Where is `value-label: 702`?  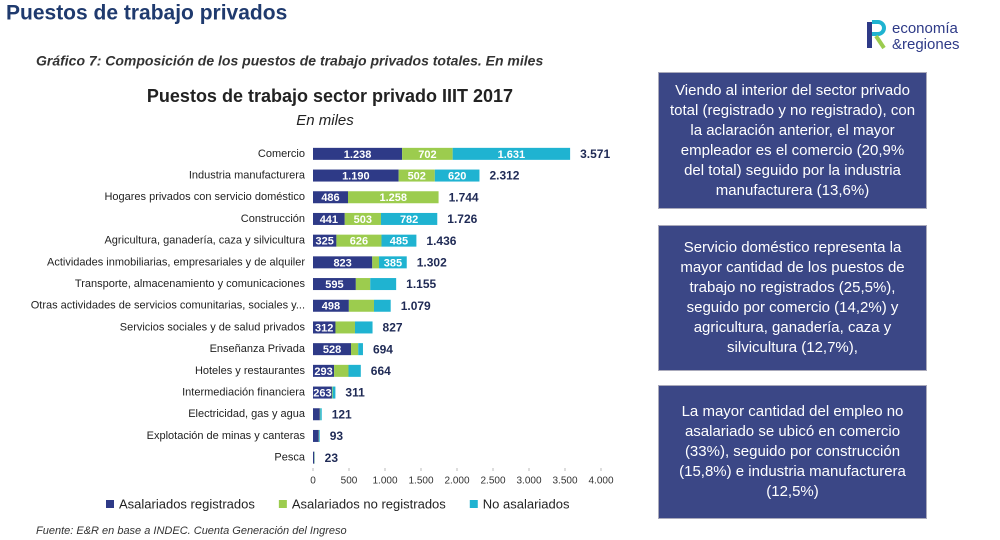 value-label: 702 is located at coordinates (427, 155).